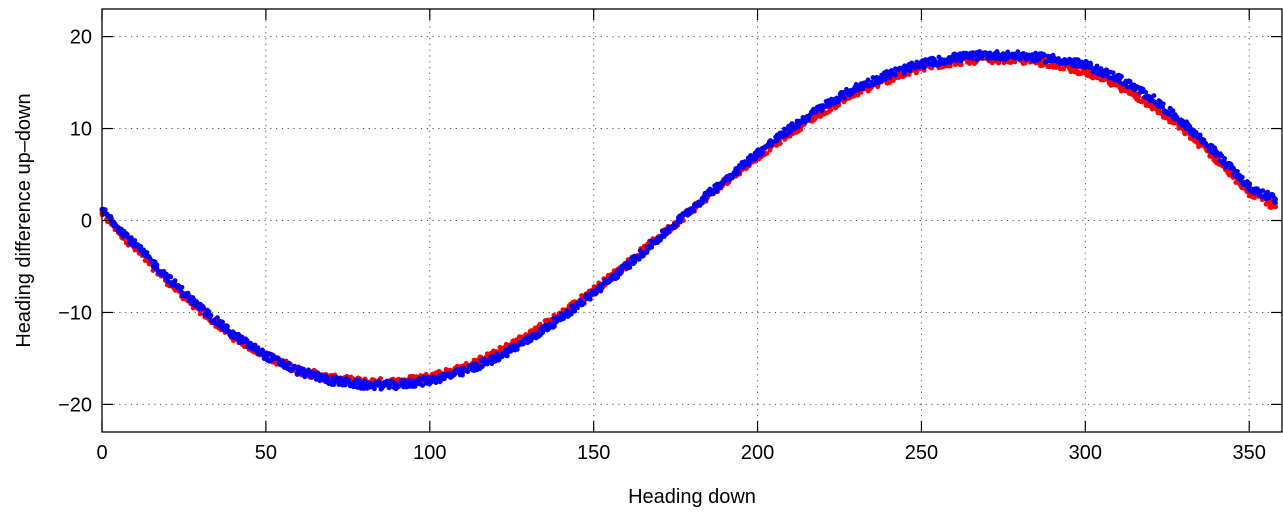  What do you see at coordinates (593, 453) in the screenshot?
I see `x-tick-label: 150` at bounding box center [593, 453].